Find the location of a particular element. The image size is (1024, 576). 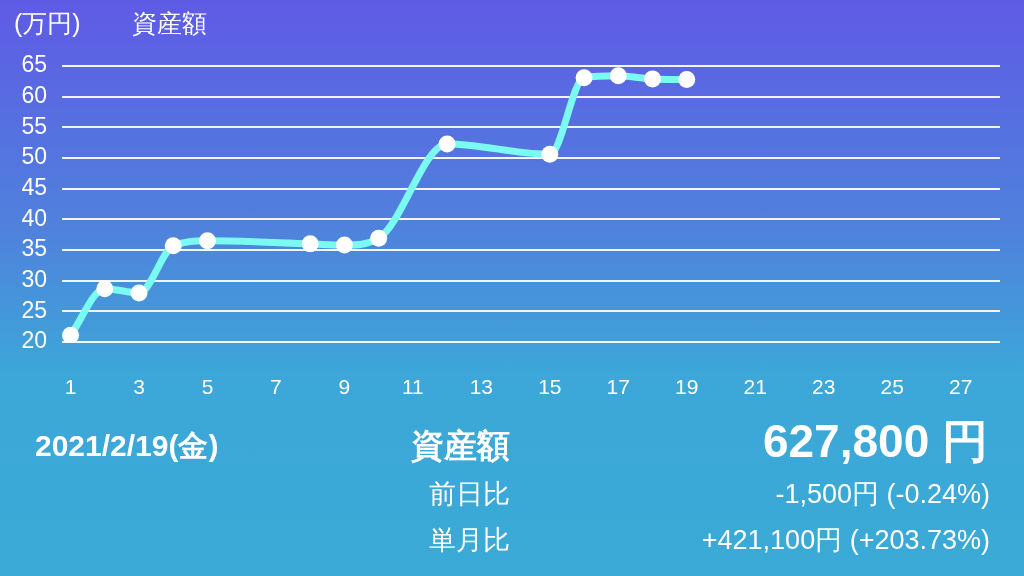

y-tick-label: 30 is located at coordinates (34, 279).